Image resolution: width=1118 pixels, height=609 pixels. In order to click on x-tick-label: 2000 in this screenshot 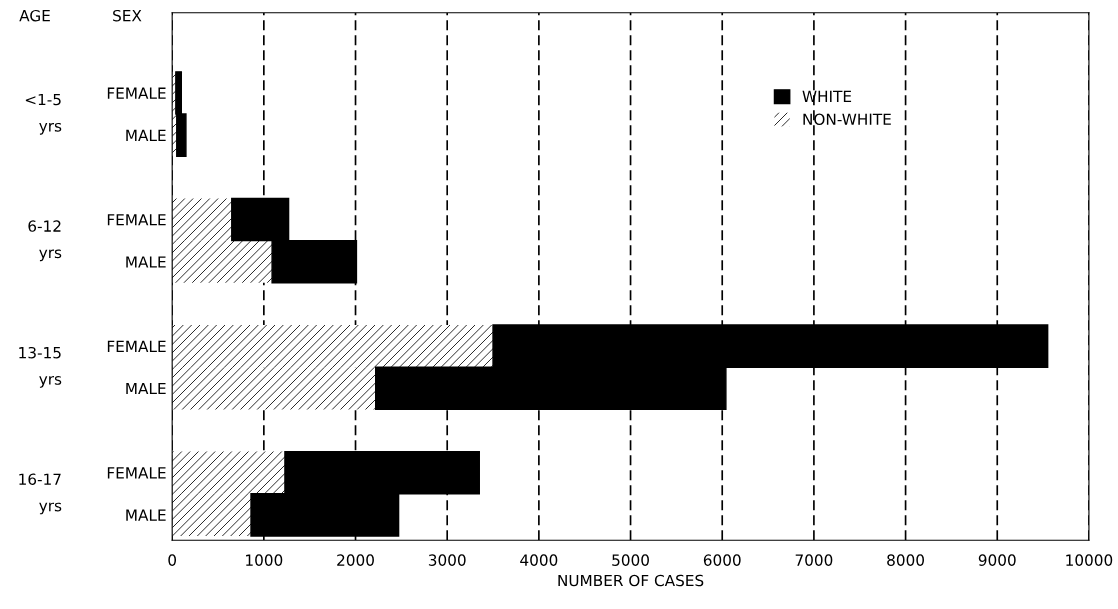, I will do `click(355, 560)`.